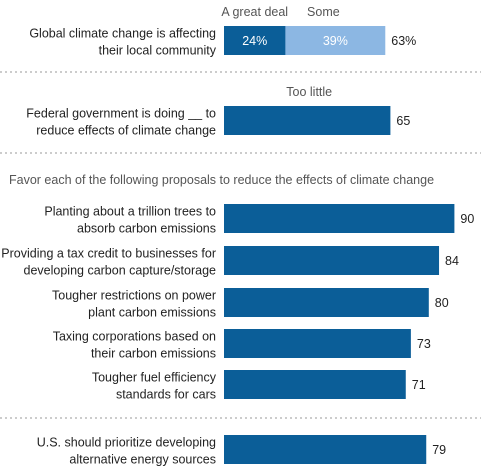  Describe the element at coordinates (403, 41) in the screenshot. I see `row1-total: 63%` at that location.